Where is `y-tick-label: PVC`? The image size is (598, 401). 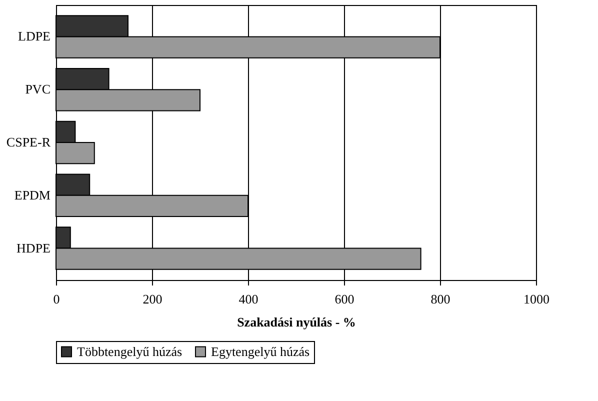 y-tick-label: PVC is located at coordinates (37, 89).